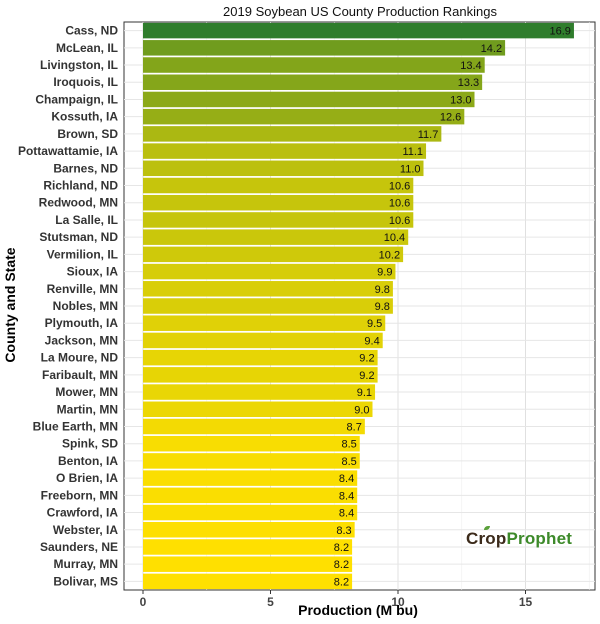  What do you see at coordinates (79, 495) in the screenshot?
I see `y-tick-label: Freeborn, MN` at bounding box center [79, 495].